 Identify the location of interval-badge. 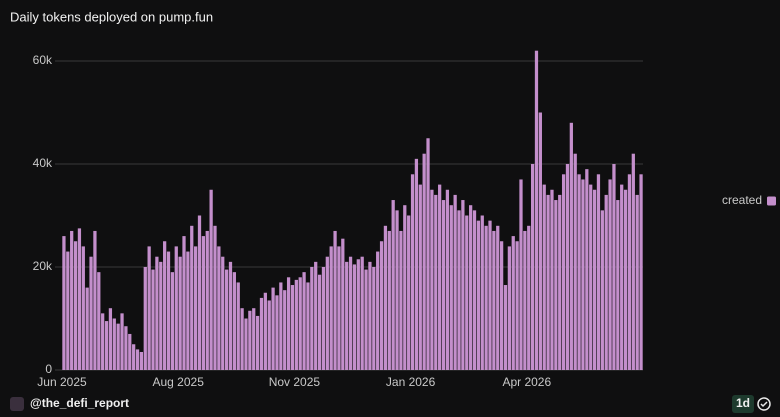
(743, 404).